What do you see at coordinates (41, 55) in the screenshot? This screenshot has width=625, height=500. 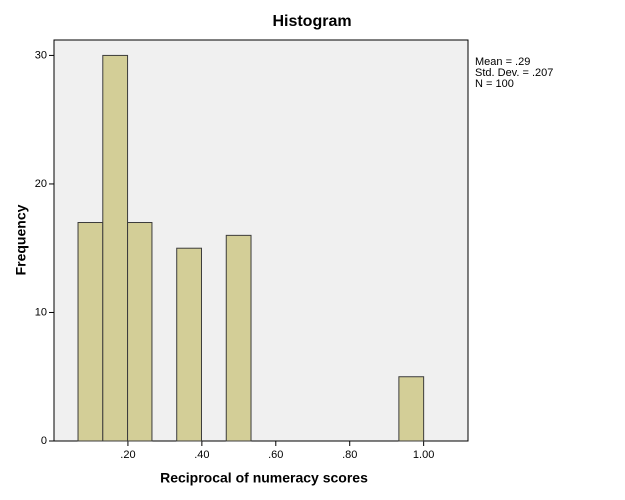 I see `y-tick-label: 30` at bounding box center [41, 55].